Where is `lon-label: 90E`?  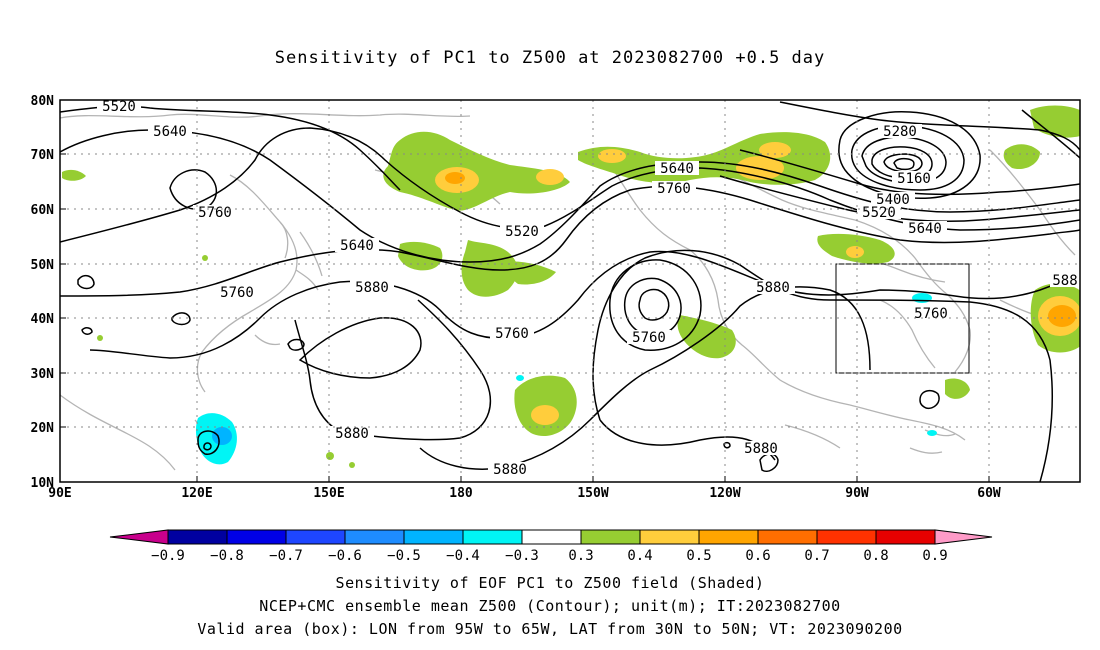
lon-label: 90E is located at coordinates (59, 493).